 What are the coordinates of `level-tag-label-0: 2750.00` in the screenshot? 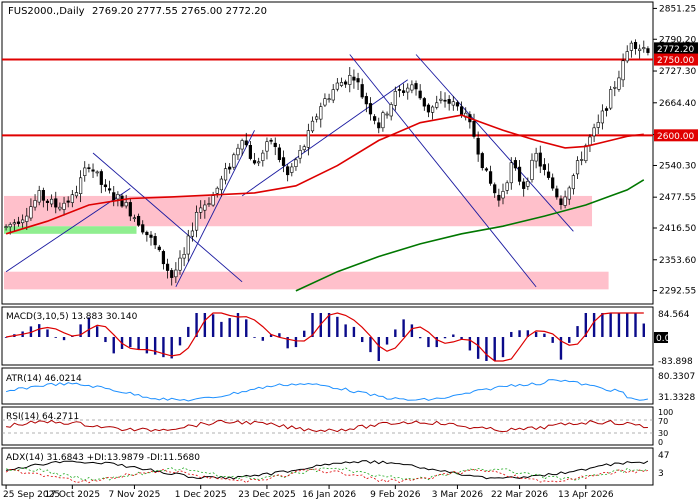 It's located at (675, 61).